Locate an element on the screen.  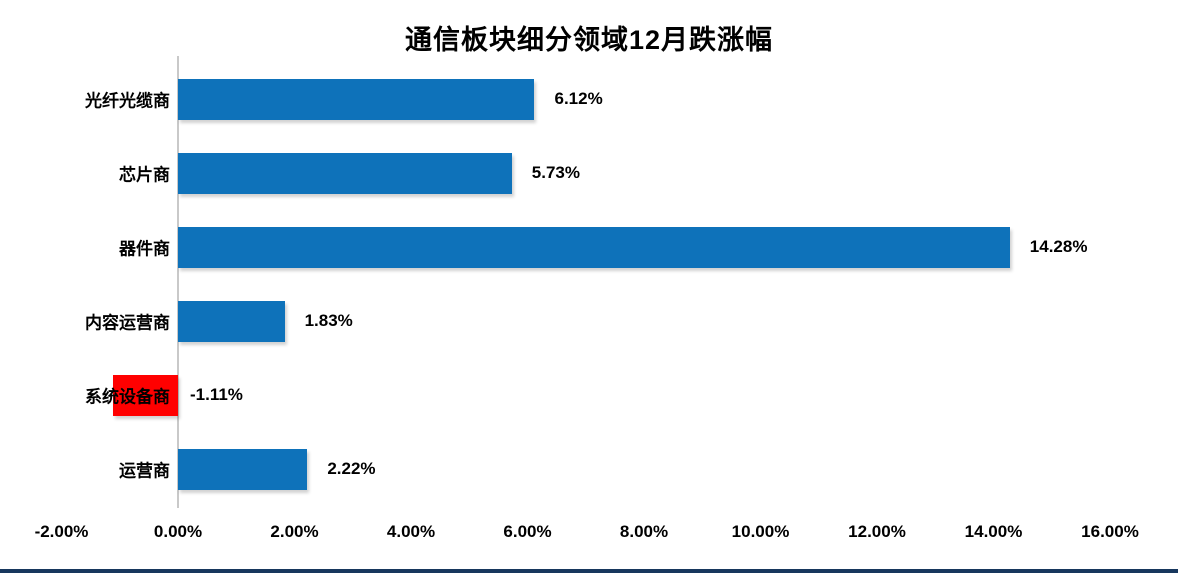
x-axis-tick-label: 14.00% is located at coordinates (993, 531).